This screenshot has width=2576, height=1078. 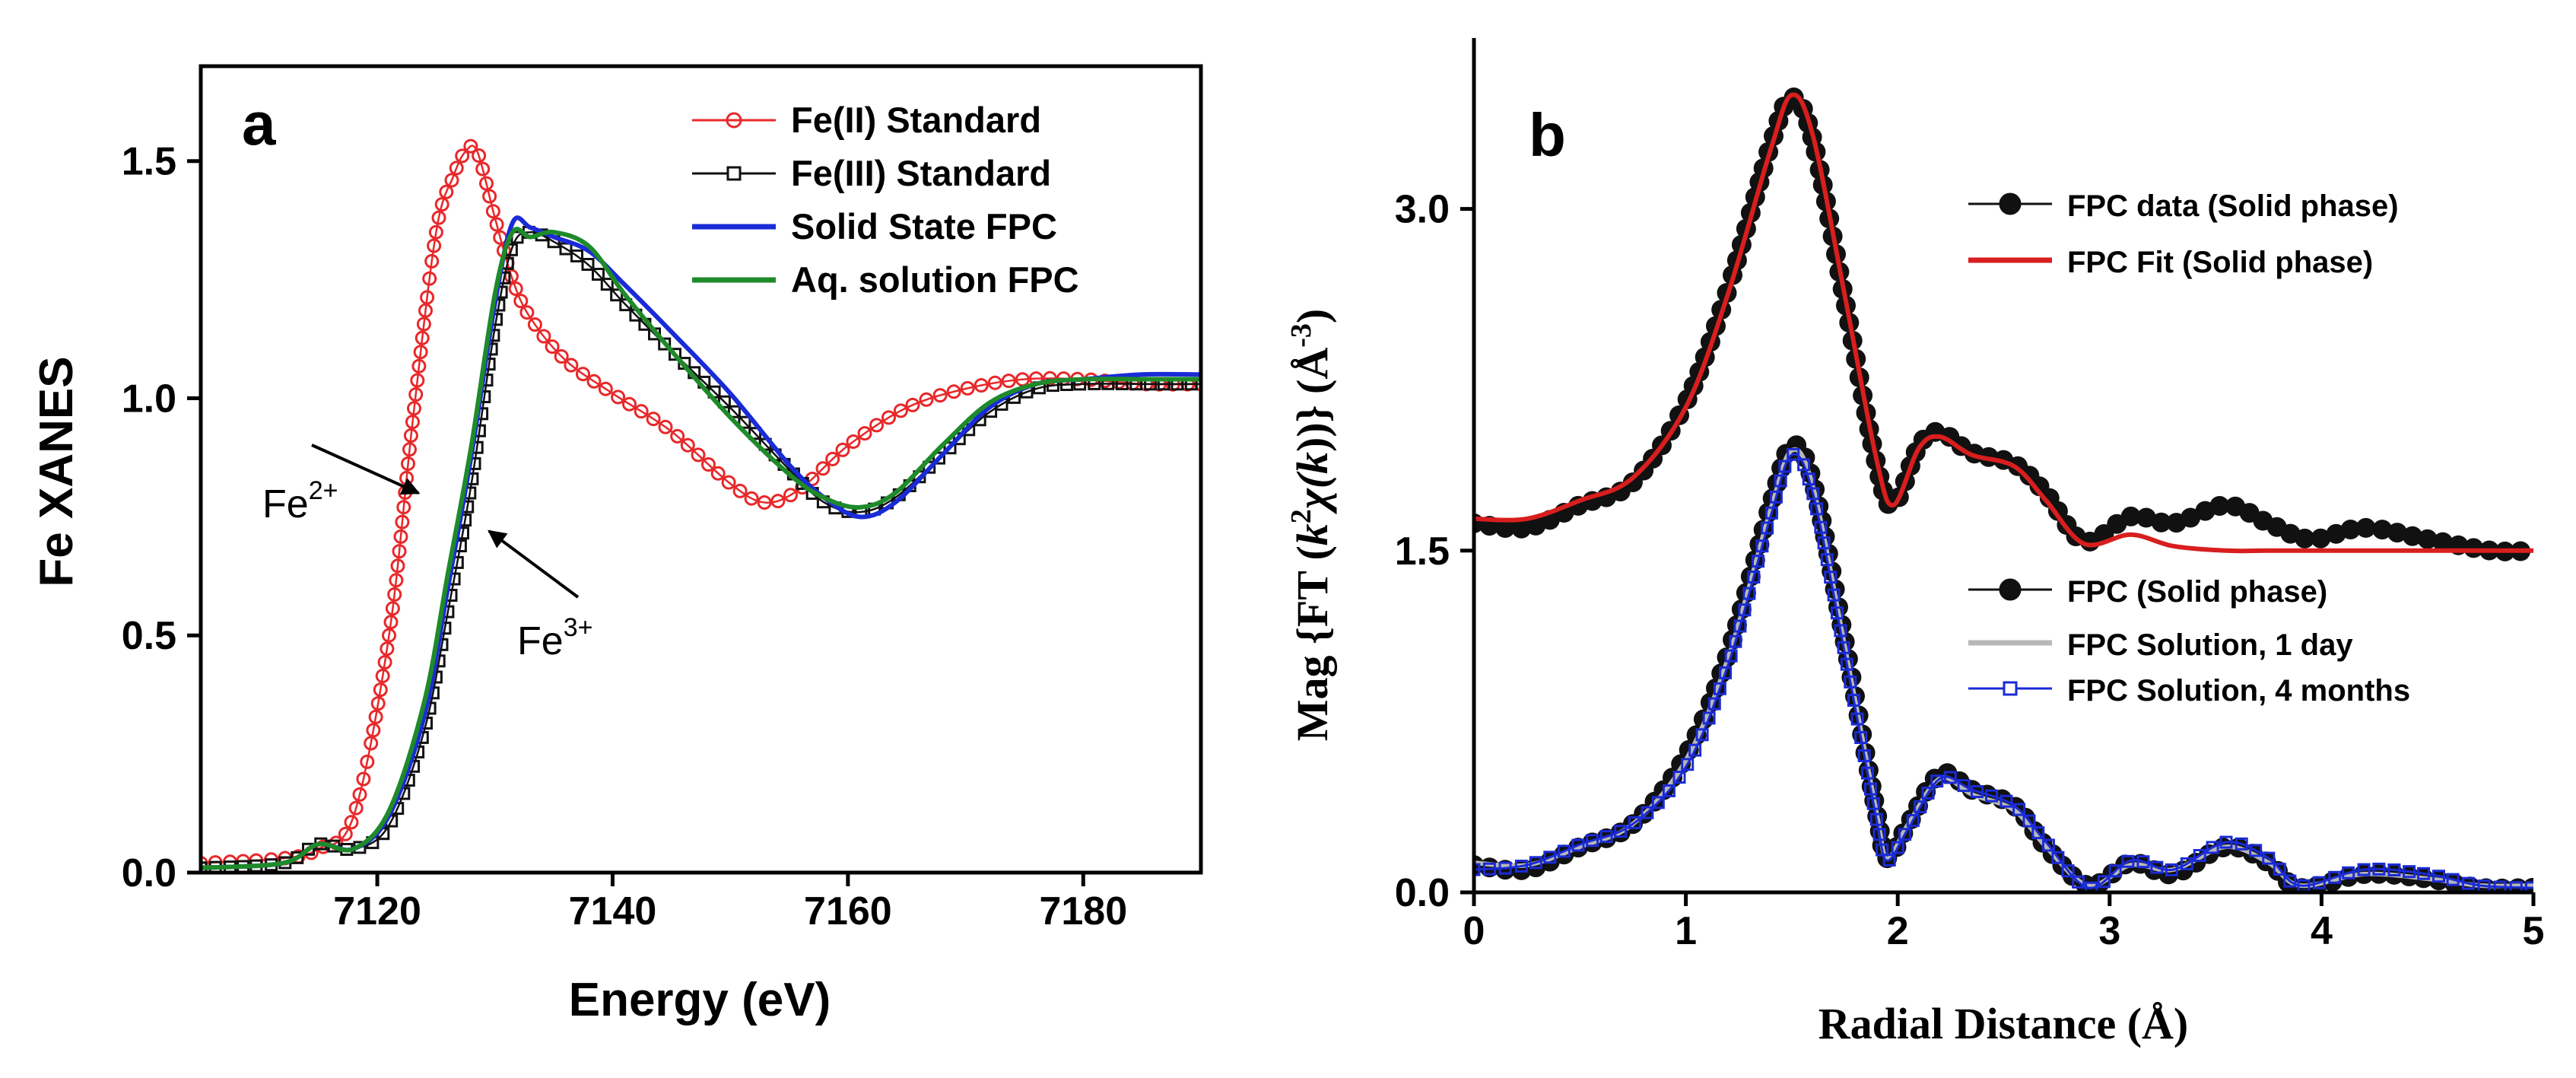 I want to click on annotation-arrow, so click(x=534, y=564).